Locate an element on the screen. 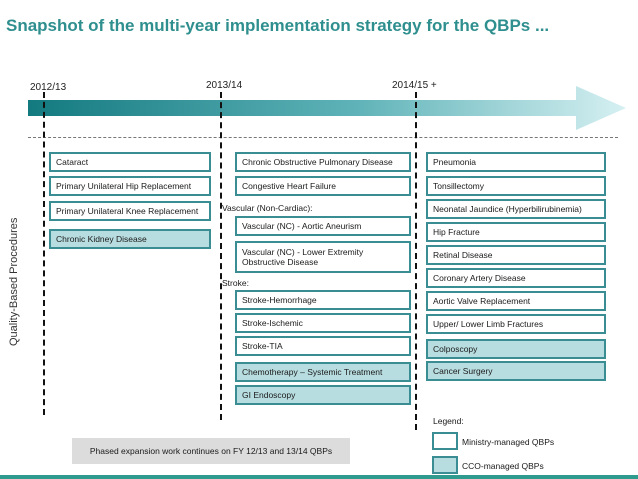 The width and height of the screenshot is (638, 479). year-label-2014-15: 2014/15 + is located at coordinates (414, 85).